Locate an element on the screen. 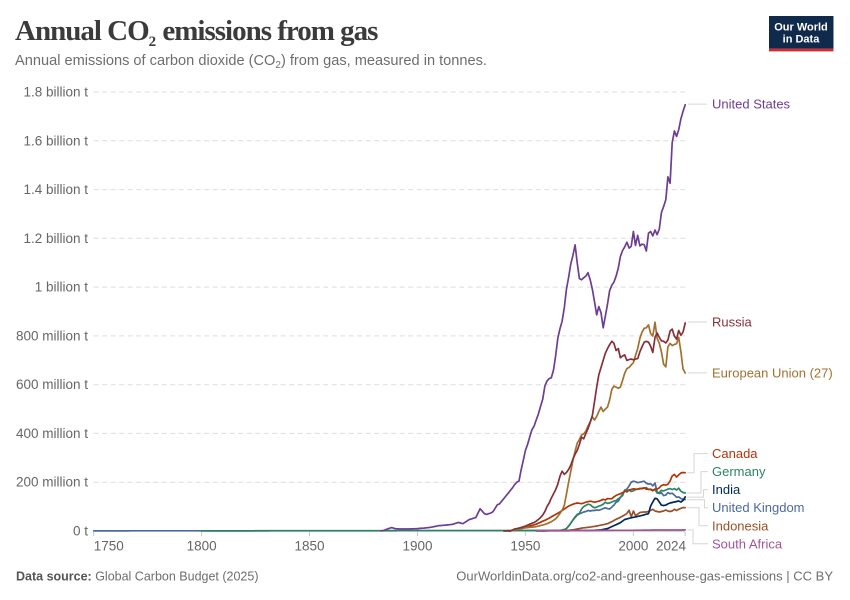 The width and height of the screenshot is (850, 600). svg-text: 800 million t is located at coordinates (52, 335).